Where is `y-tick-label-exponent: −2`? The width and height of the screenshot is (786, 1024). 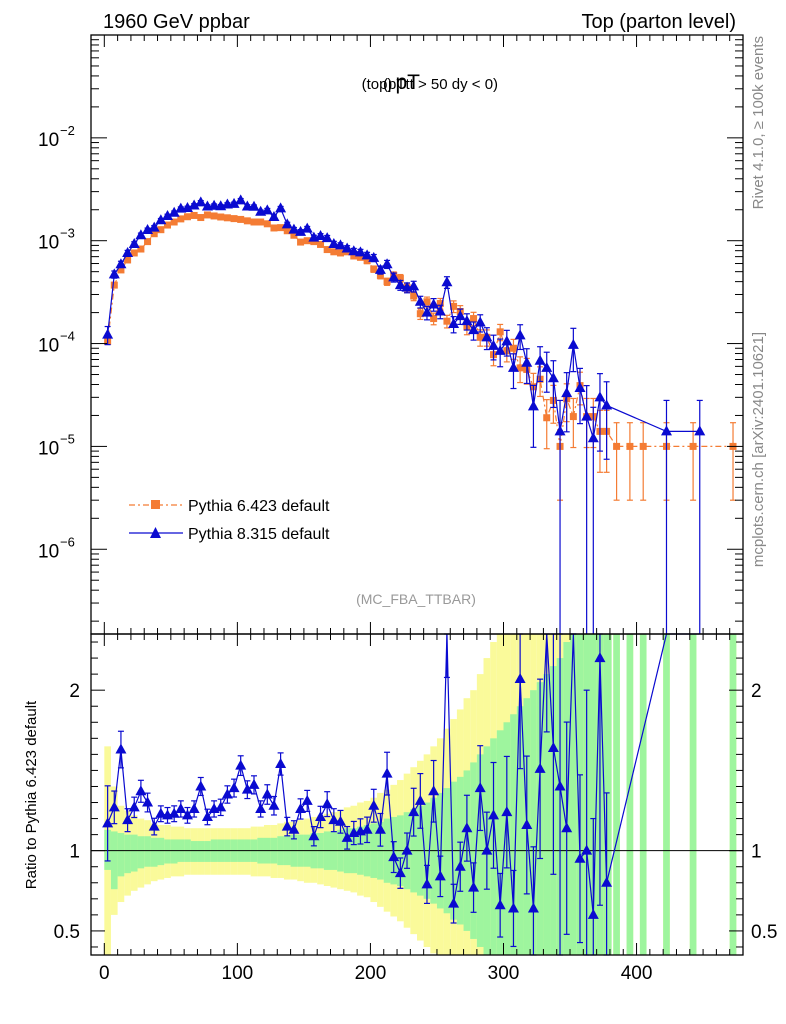 y-tick-label-exponent: −2 is located at coordinates (67, 130).